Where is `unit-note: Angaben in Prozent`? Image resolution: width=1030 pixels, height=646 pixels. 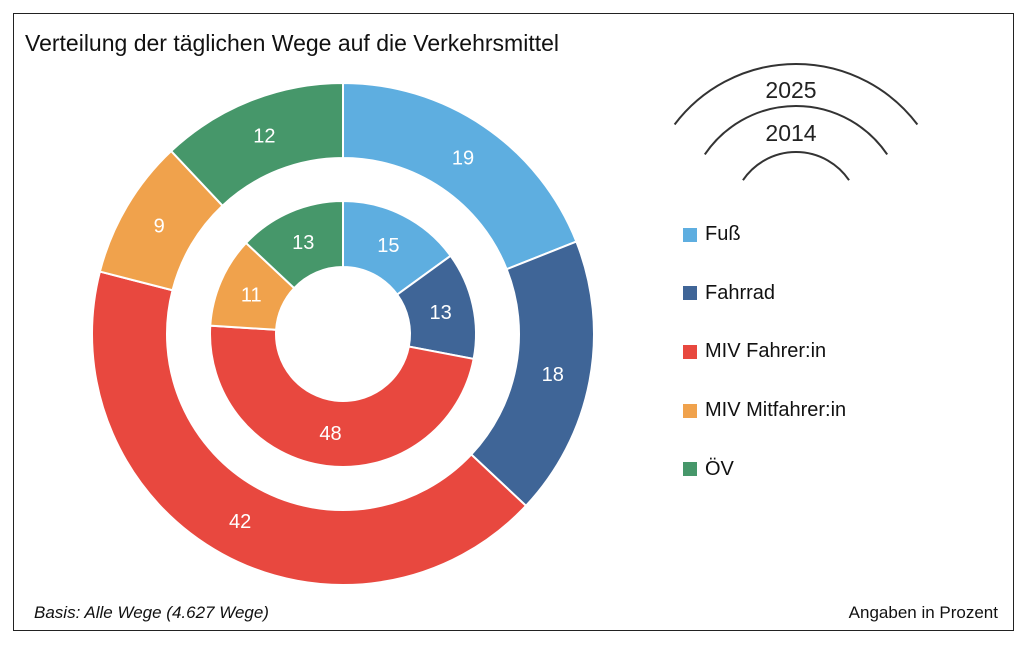
unit-note: Angaben in Prozent is located at coordinates (923, 612).